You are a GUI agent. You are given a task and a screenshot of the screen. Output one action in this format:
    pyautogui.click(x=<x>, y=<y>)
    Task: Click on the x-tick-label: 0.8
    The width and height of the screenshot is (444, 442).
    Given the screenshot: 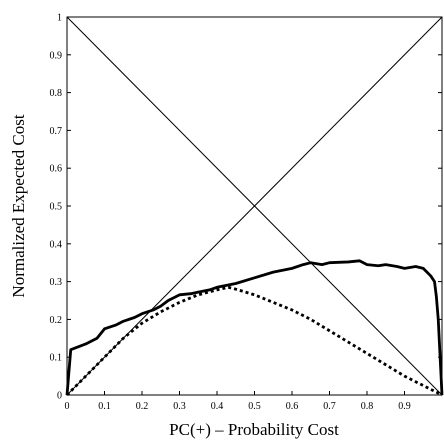 What is the action you would take?
    pyautogui.click(x=367, y=406)
    